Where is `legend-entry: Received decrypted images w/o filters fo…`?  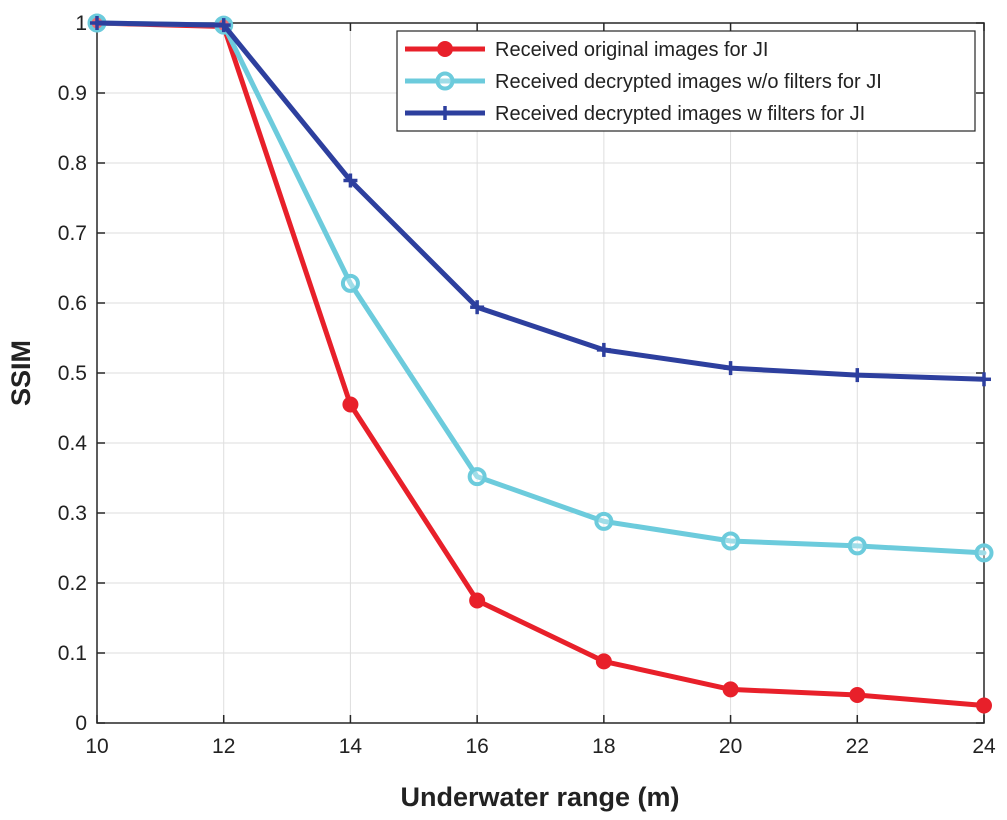 legend-entry: Received decrypted images w/o filters fo… is located at coordinates (643, 82).